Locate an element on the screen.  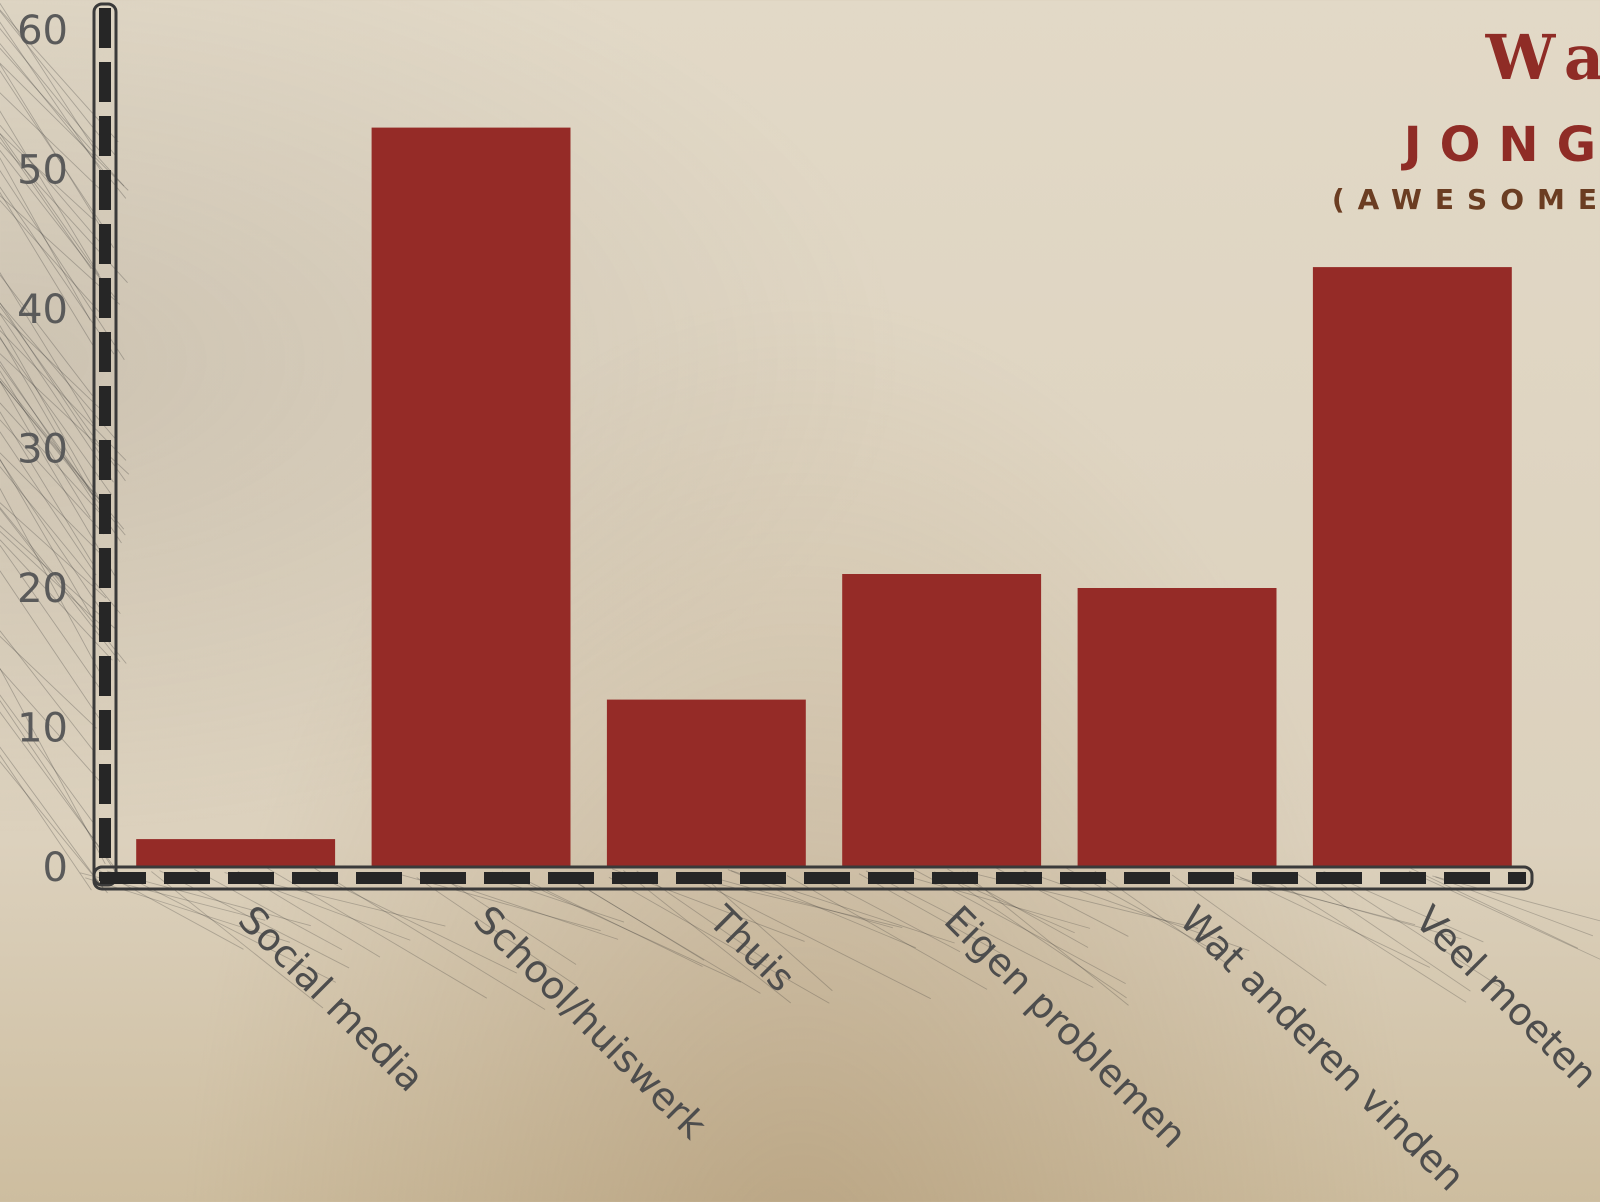
y-tick-label: 10 is located at coordinates (42, 729).